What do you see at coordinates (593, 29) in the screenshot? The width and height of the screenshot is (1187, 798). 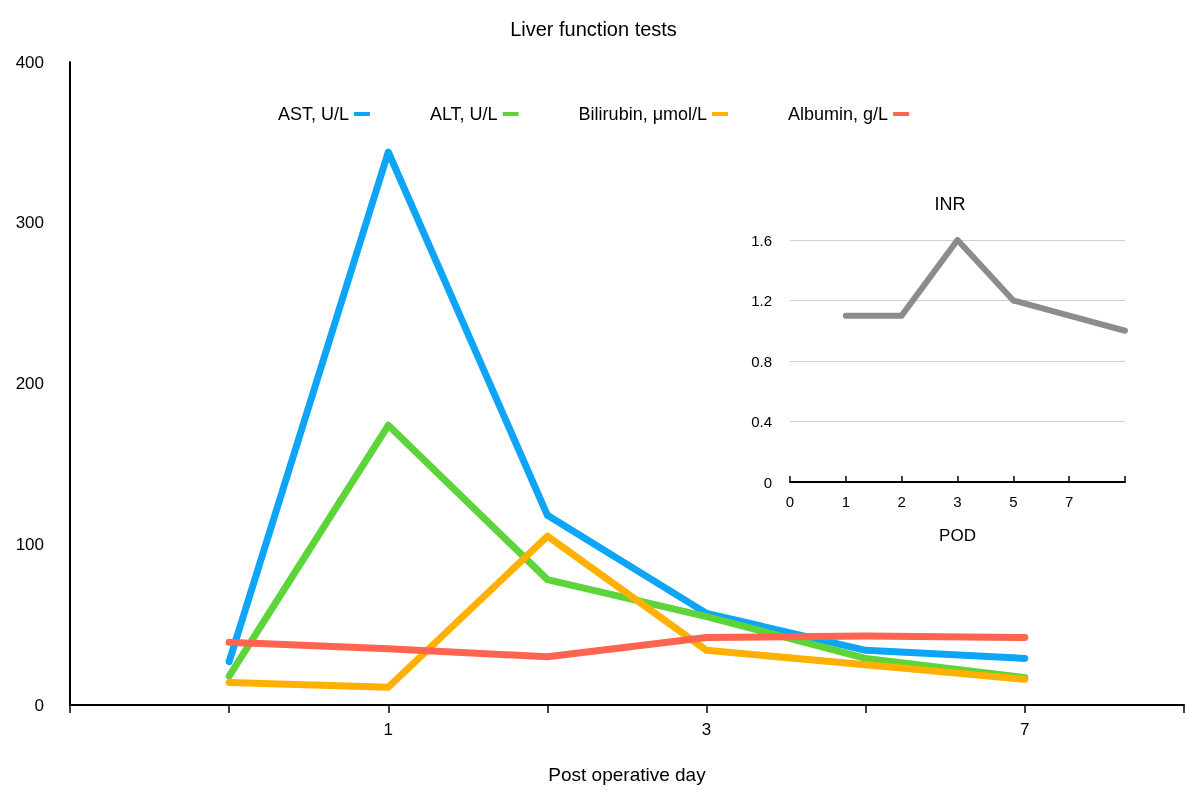 I see `chart-title: Liver function tests` at bounding box center [593, 29].